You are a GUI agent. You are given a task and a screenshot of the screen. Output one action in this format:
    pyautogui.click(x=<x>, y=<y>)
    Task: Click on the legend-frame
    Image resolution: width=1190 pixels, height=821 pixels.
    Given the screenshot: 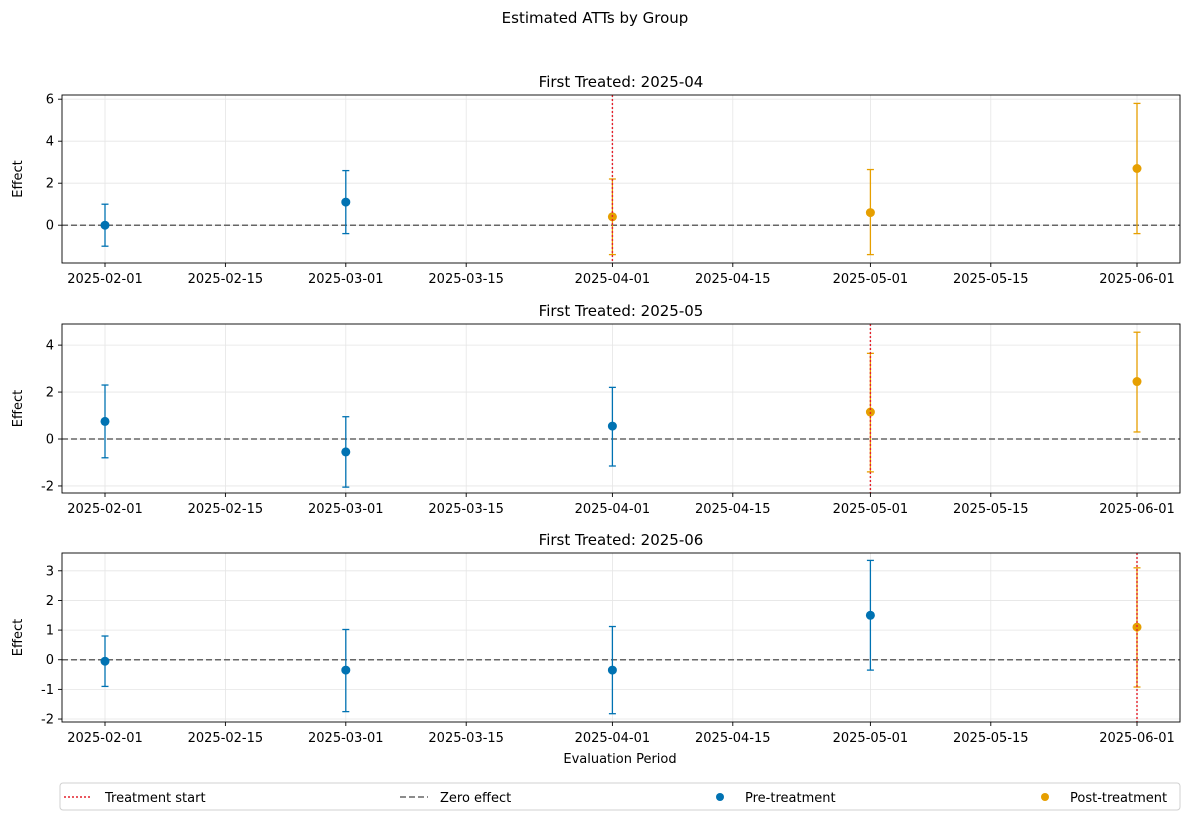 What is the action you would take?
    pyautogui.click(x=620, y=796)
    